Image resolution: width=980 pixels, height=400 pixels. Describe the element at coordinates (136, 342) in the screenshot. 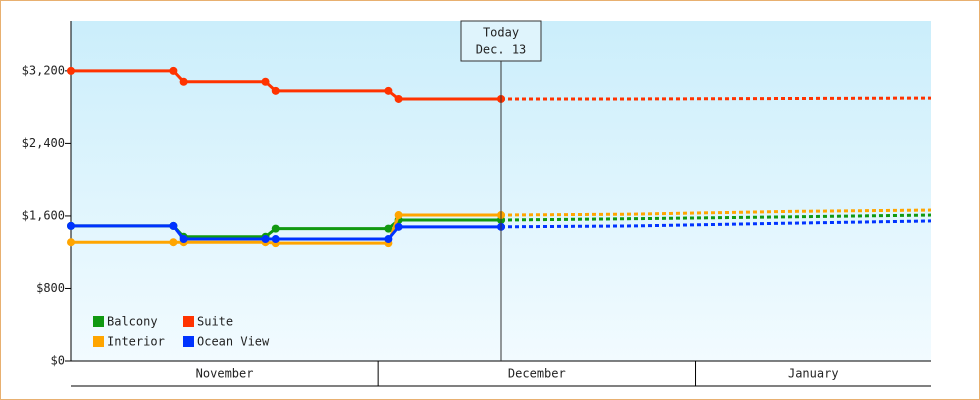

I see `legend-label: Interior` at that location.